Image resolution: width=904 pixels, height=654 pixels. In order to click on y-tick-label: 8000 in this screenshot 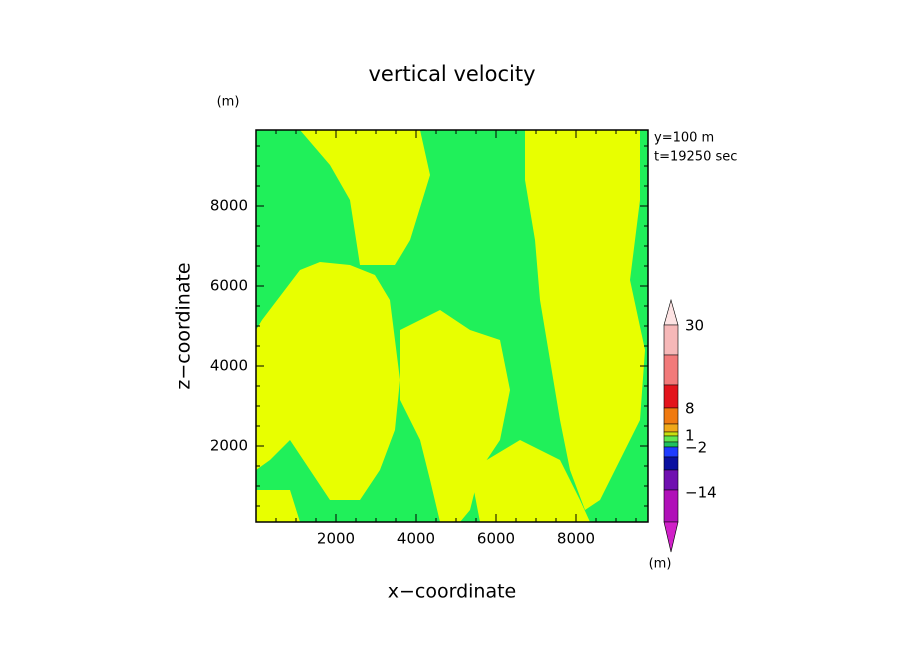, I will do `click(229, 206)`.